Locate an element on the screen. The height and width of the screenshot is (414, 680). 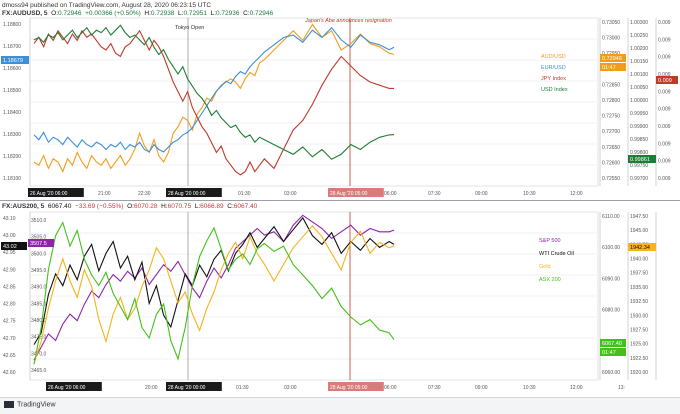
axis2-tick-0-8: 0.72650 is located at coordinates (611, 148).